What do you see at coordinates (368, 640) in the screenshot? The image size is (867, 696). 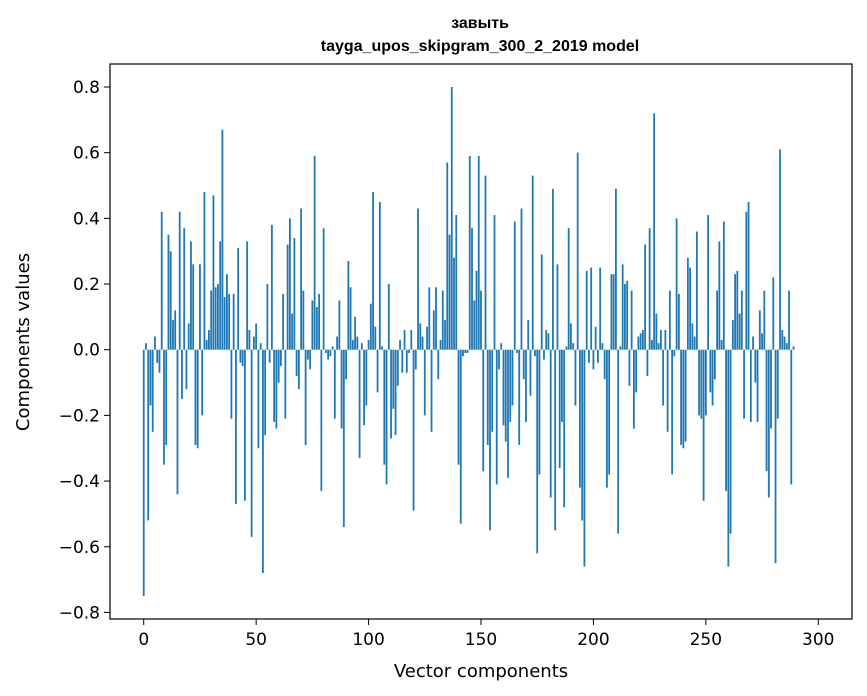 I see `x-tick-label: 100` at bounding box center [368, 640].